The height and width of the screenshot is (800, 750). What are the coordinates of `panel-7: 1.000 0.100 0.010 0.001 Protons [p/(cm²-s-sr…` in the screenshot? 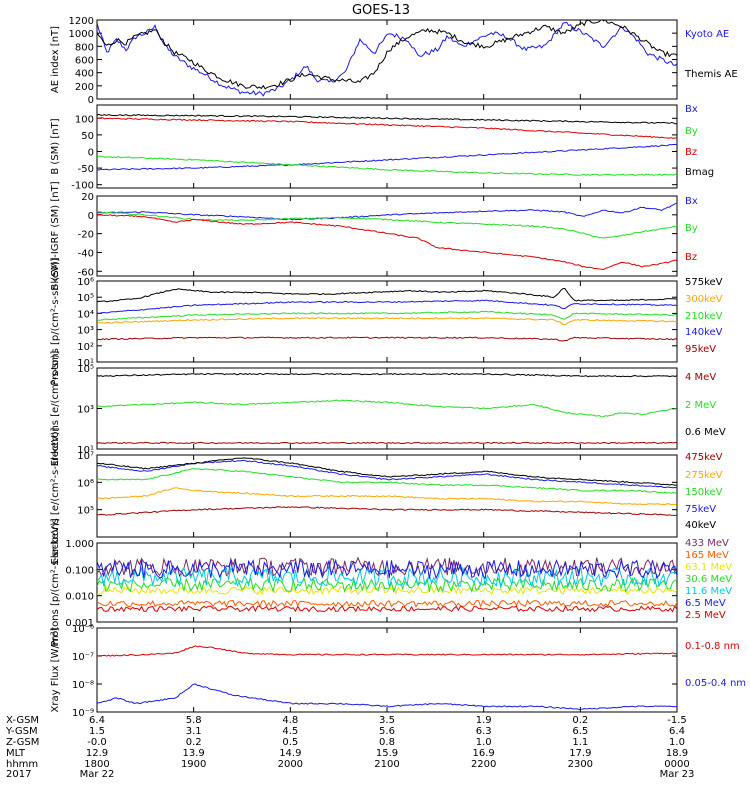 It's located at (391, 582).